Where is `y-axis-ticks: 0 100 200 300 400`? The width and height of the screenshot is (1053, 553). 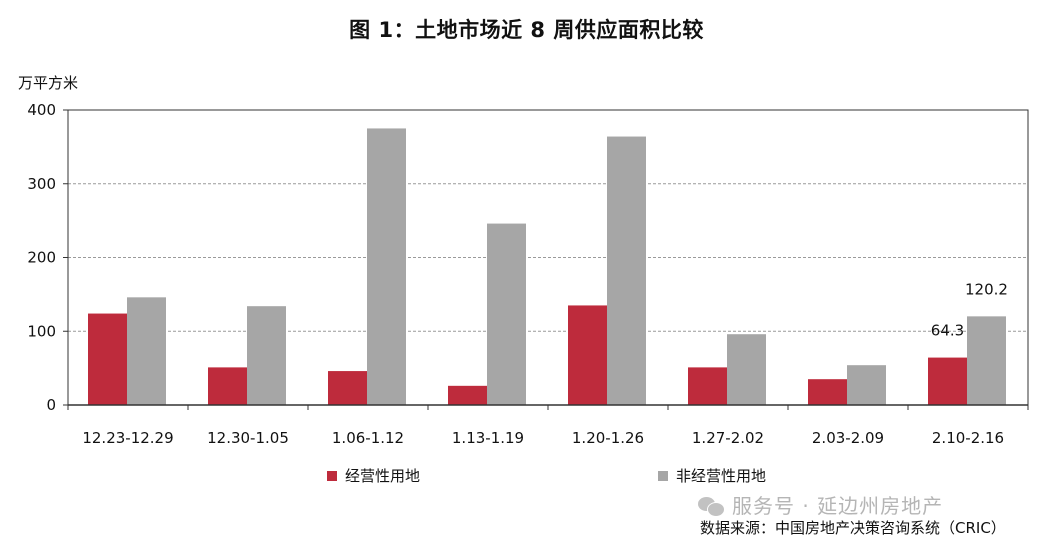 y-axis-ticks: 0 100 200 300 400 is located at coordinates (47, 257).